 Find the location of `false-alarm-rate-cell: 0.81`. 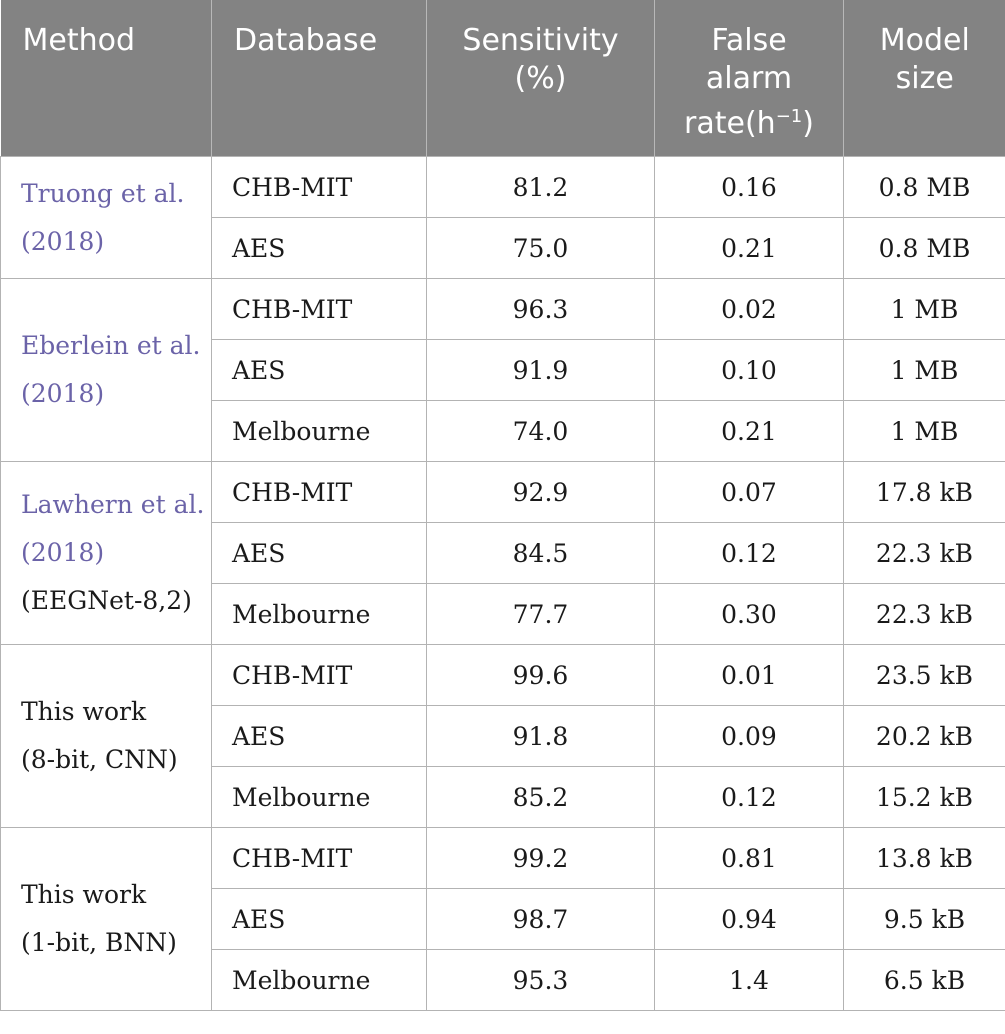

false-alarm-rate-cell: 0.81 is located at coordinates (749, 858).